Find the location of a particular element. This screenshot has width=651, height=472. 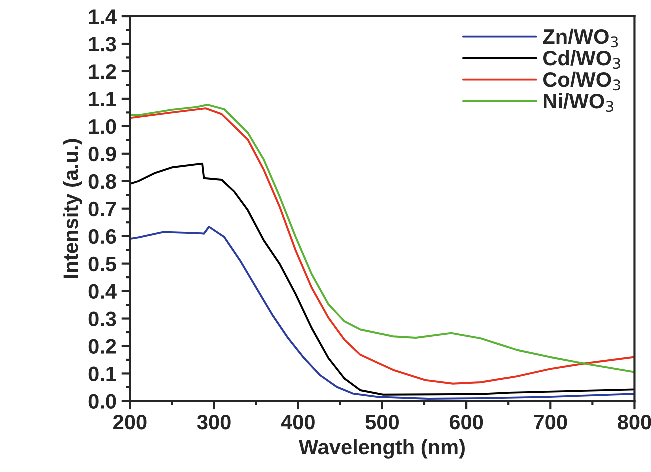

x-tick-label: 600 is located at coordinates (467, 422).